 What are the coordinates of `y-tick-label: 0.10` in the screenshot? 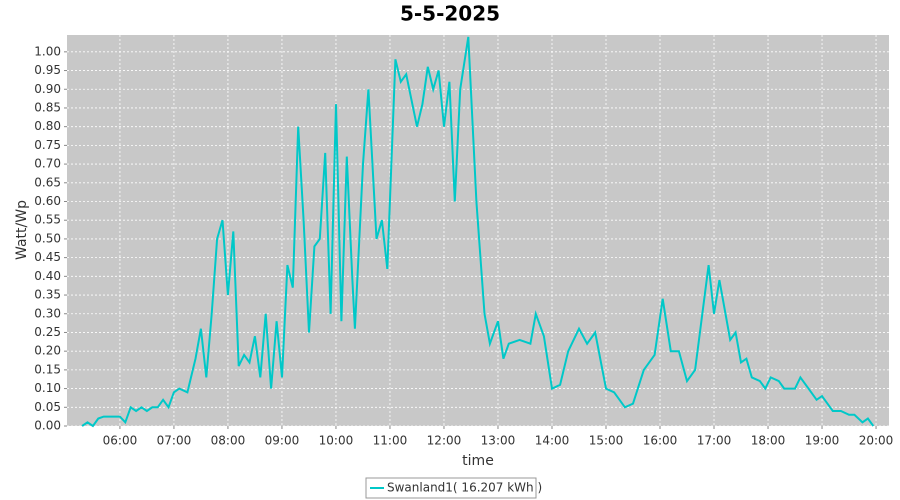 It's located at (47, 388).